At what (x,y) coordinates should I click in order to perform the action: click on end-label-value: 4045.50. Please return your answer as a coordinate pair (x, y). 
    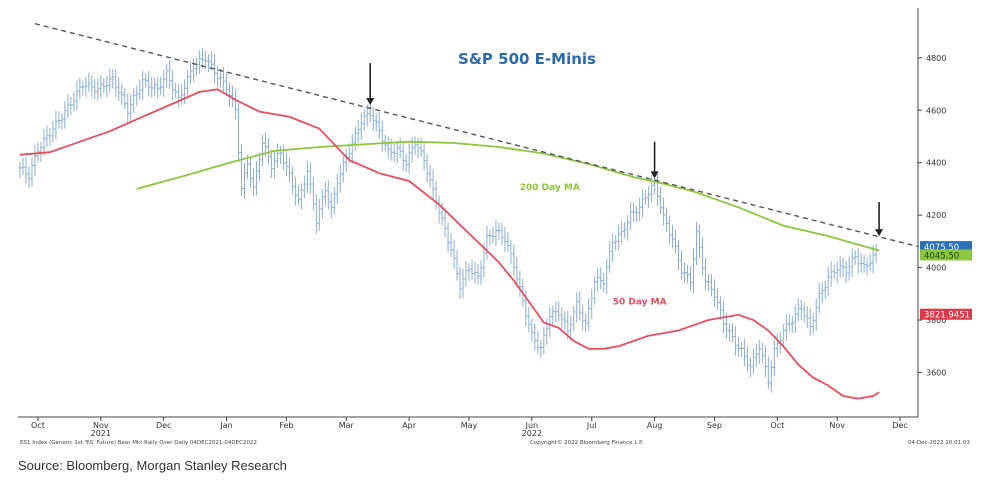
    Looking at the image, I should click on (941, 256).